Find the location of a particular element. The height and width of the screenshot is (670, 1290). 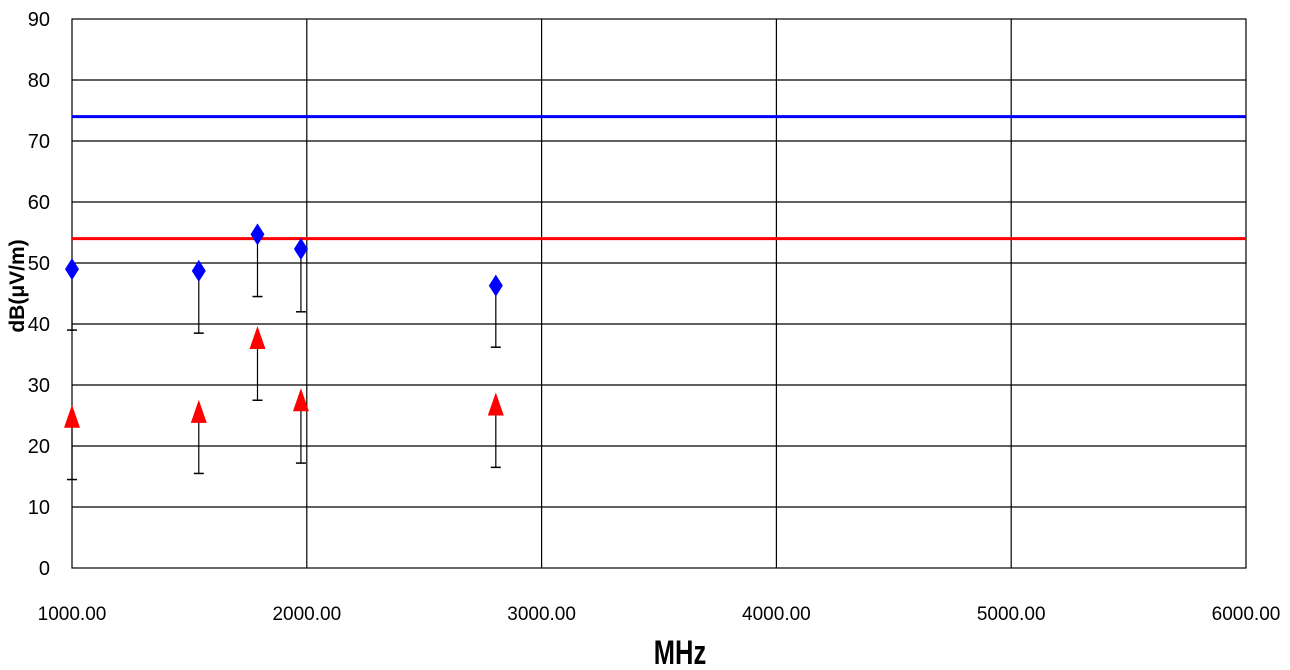

y-tick-label: 60 is located at coordinates (39, 203).